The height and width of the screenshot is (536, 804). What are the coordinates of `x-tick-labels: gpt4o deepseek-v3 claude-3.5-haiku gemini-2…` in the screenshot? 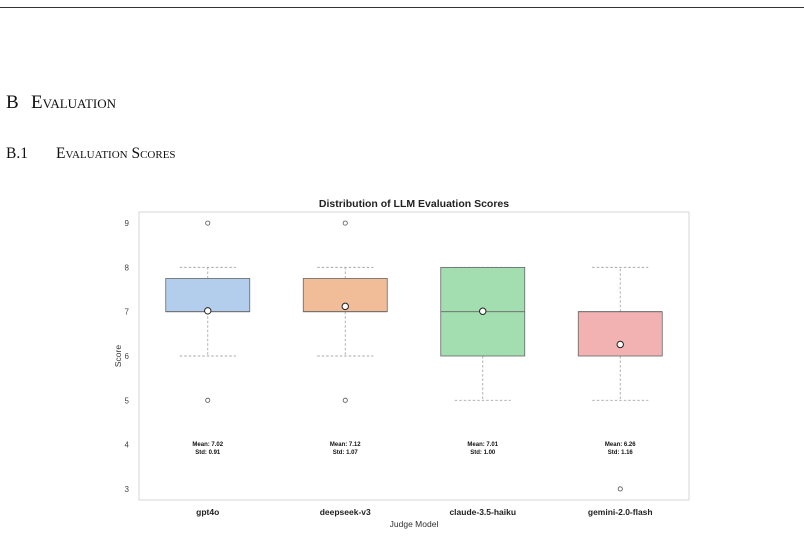 It's located at (424, 512).